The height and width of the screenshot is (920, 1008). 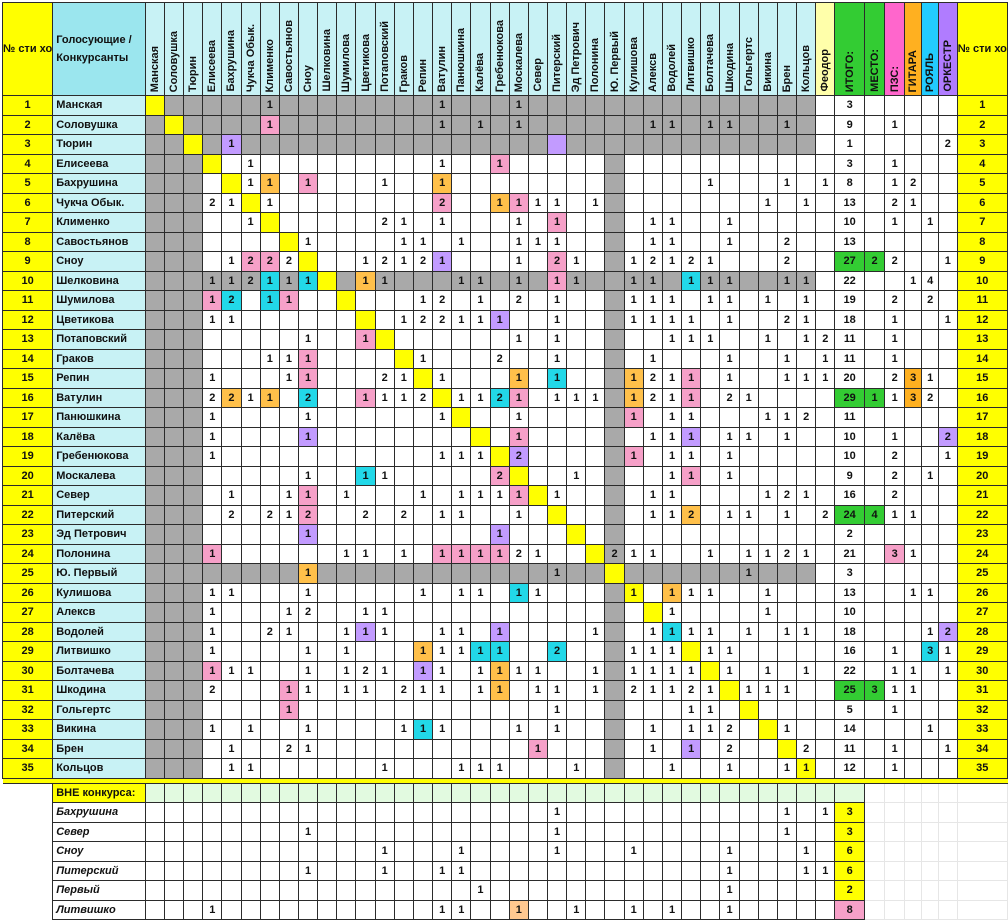 What do you see at coordinates (930, 475) in the screenshot?
I see `royal-cell: 1` at bounding box center [930, 475].